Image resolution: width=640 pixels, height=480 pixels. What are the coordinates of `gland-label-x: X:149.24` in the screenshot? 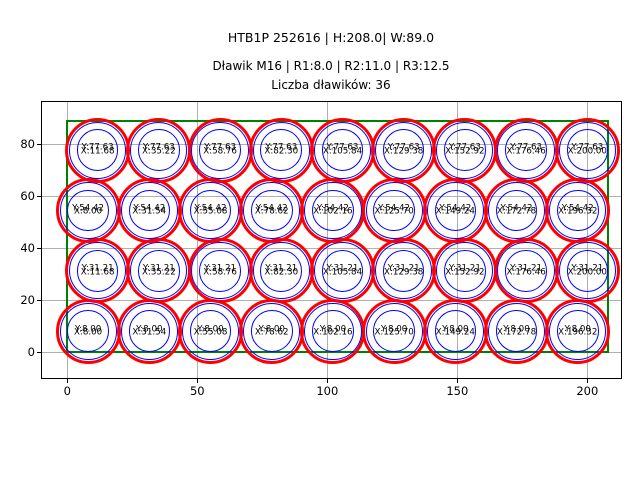 It's located at (455, 332).